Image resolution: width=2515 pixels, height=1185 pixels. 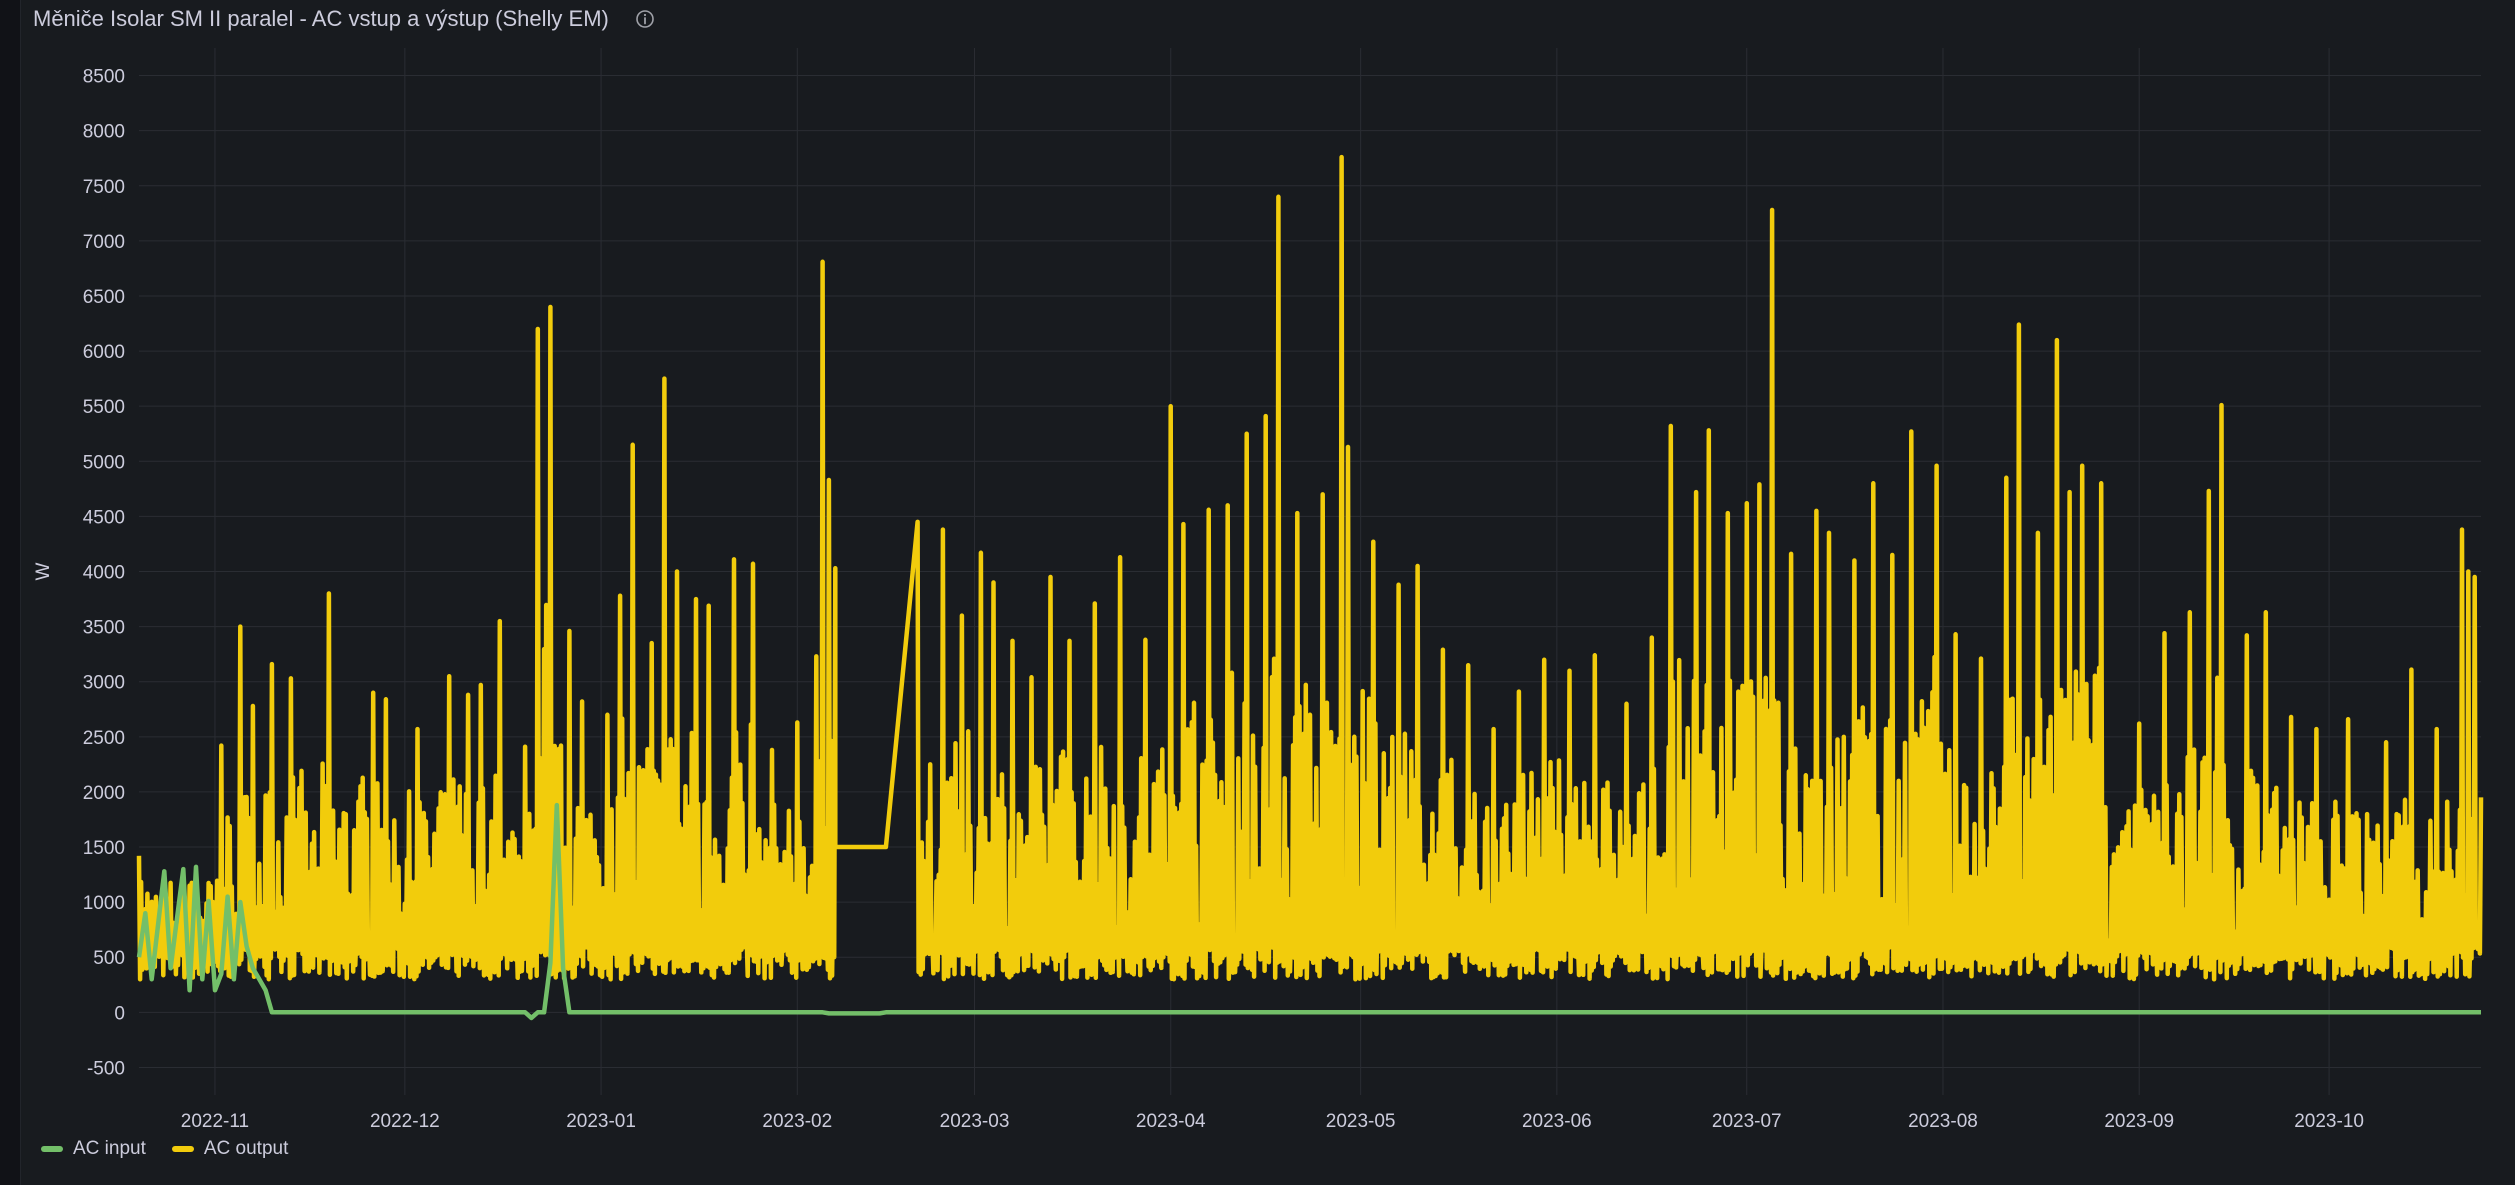 What do you see at coordinates (104, 187) in the screenshot?
I see `y-tick-label: 7500` at bounding box center [104, 187].